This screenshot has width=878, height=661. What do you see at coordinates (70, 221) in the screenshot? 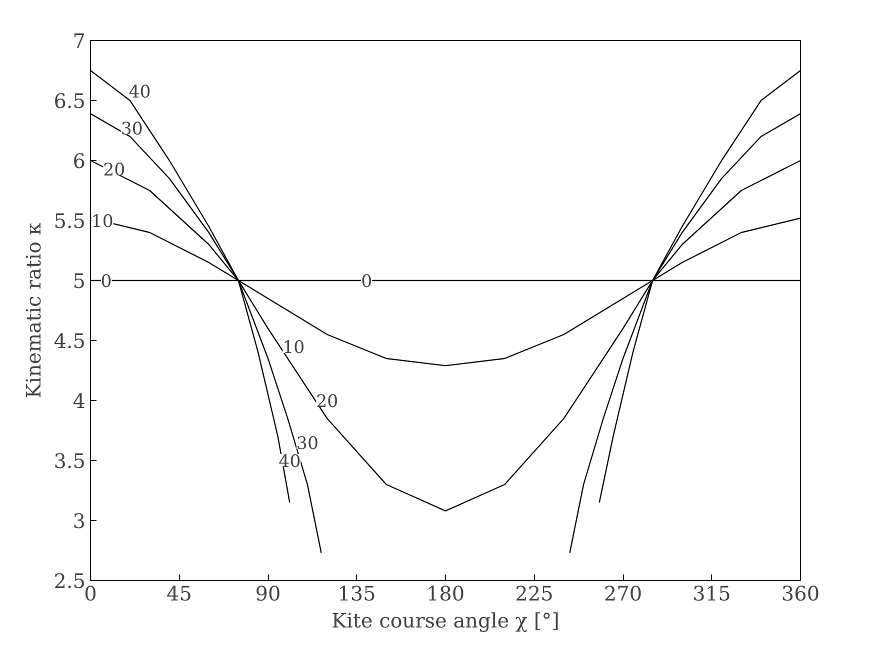
I see `y-tick-label: 5.5` at bounding box center [70, 221].